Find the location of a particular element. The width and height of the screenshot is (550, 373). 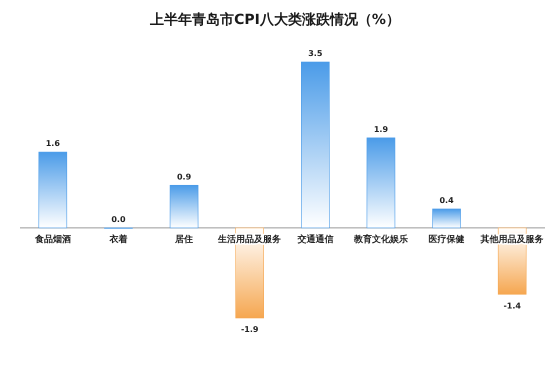

data-label: 0.0 is located at coordinates (118, 219).